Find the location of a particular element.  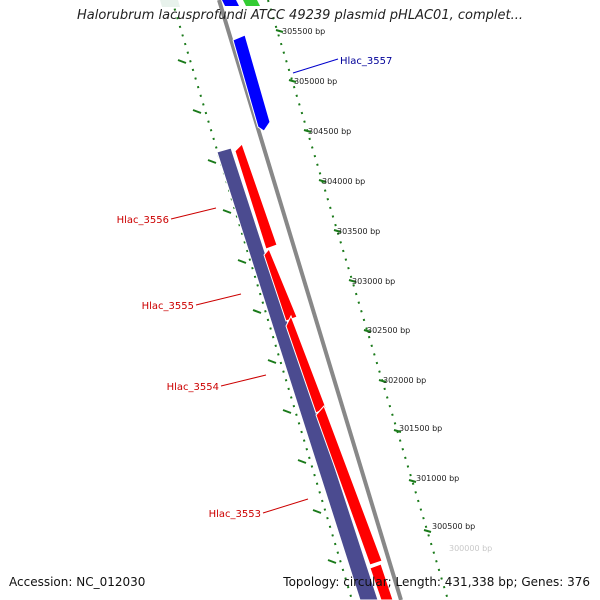

gene-label-hlac-3554: Hlac_3554 is located at coordinates (193, 387).